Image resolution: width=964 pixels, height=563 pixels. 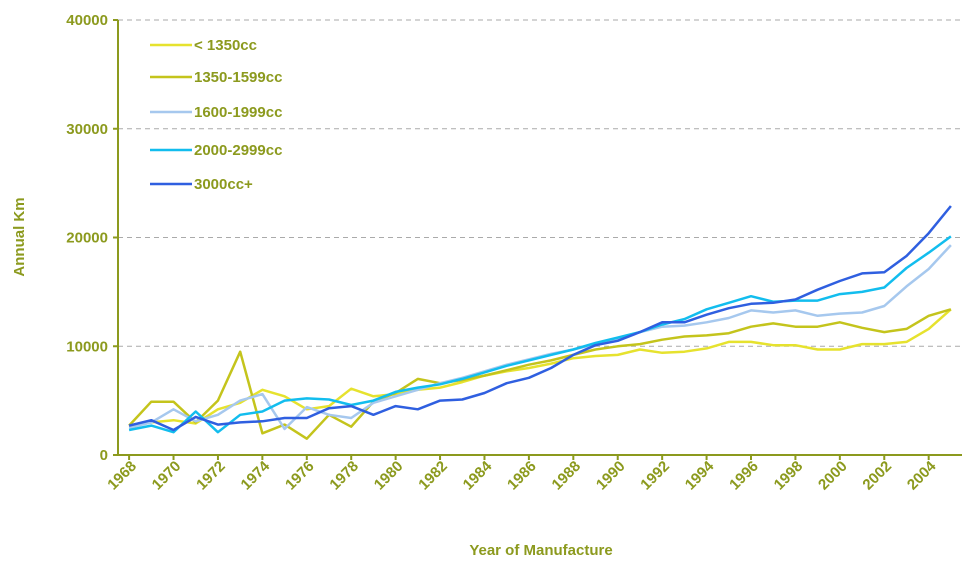 What do you see at coordinates (19, 236) in the screenshot?
I see `y-axis-label: Annual Km` at bounding box center [19, 236].